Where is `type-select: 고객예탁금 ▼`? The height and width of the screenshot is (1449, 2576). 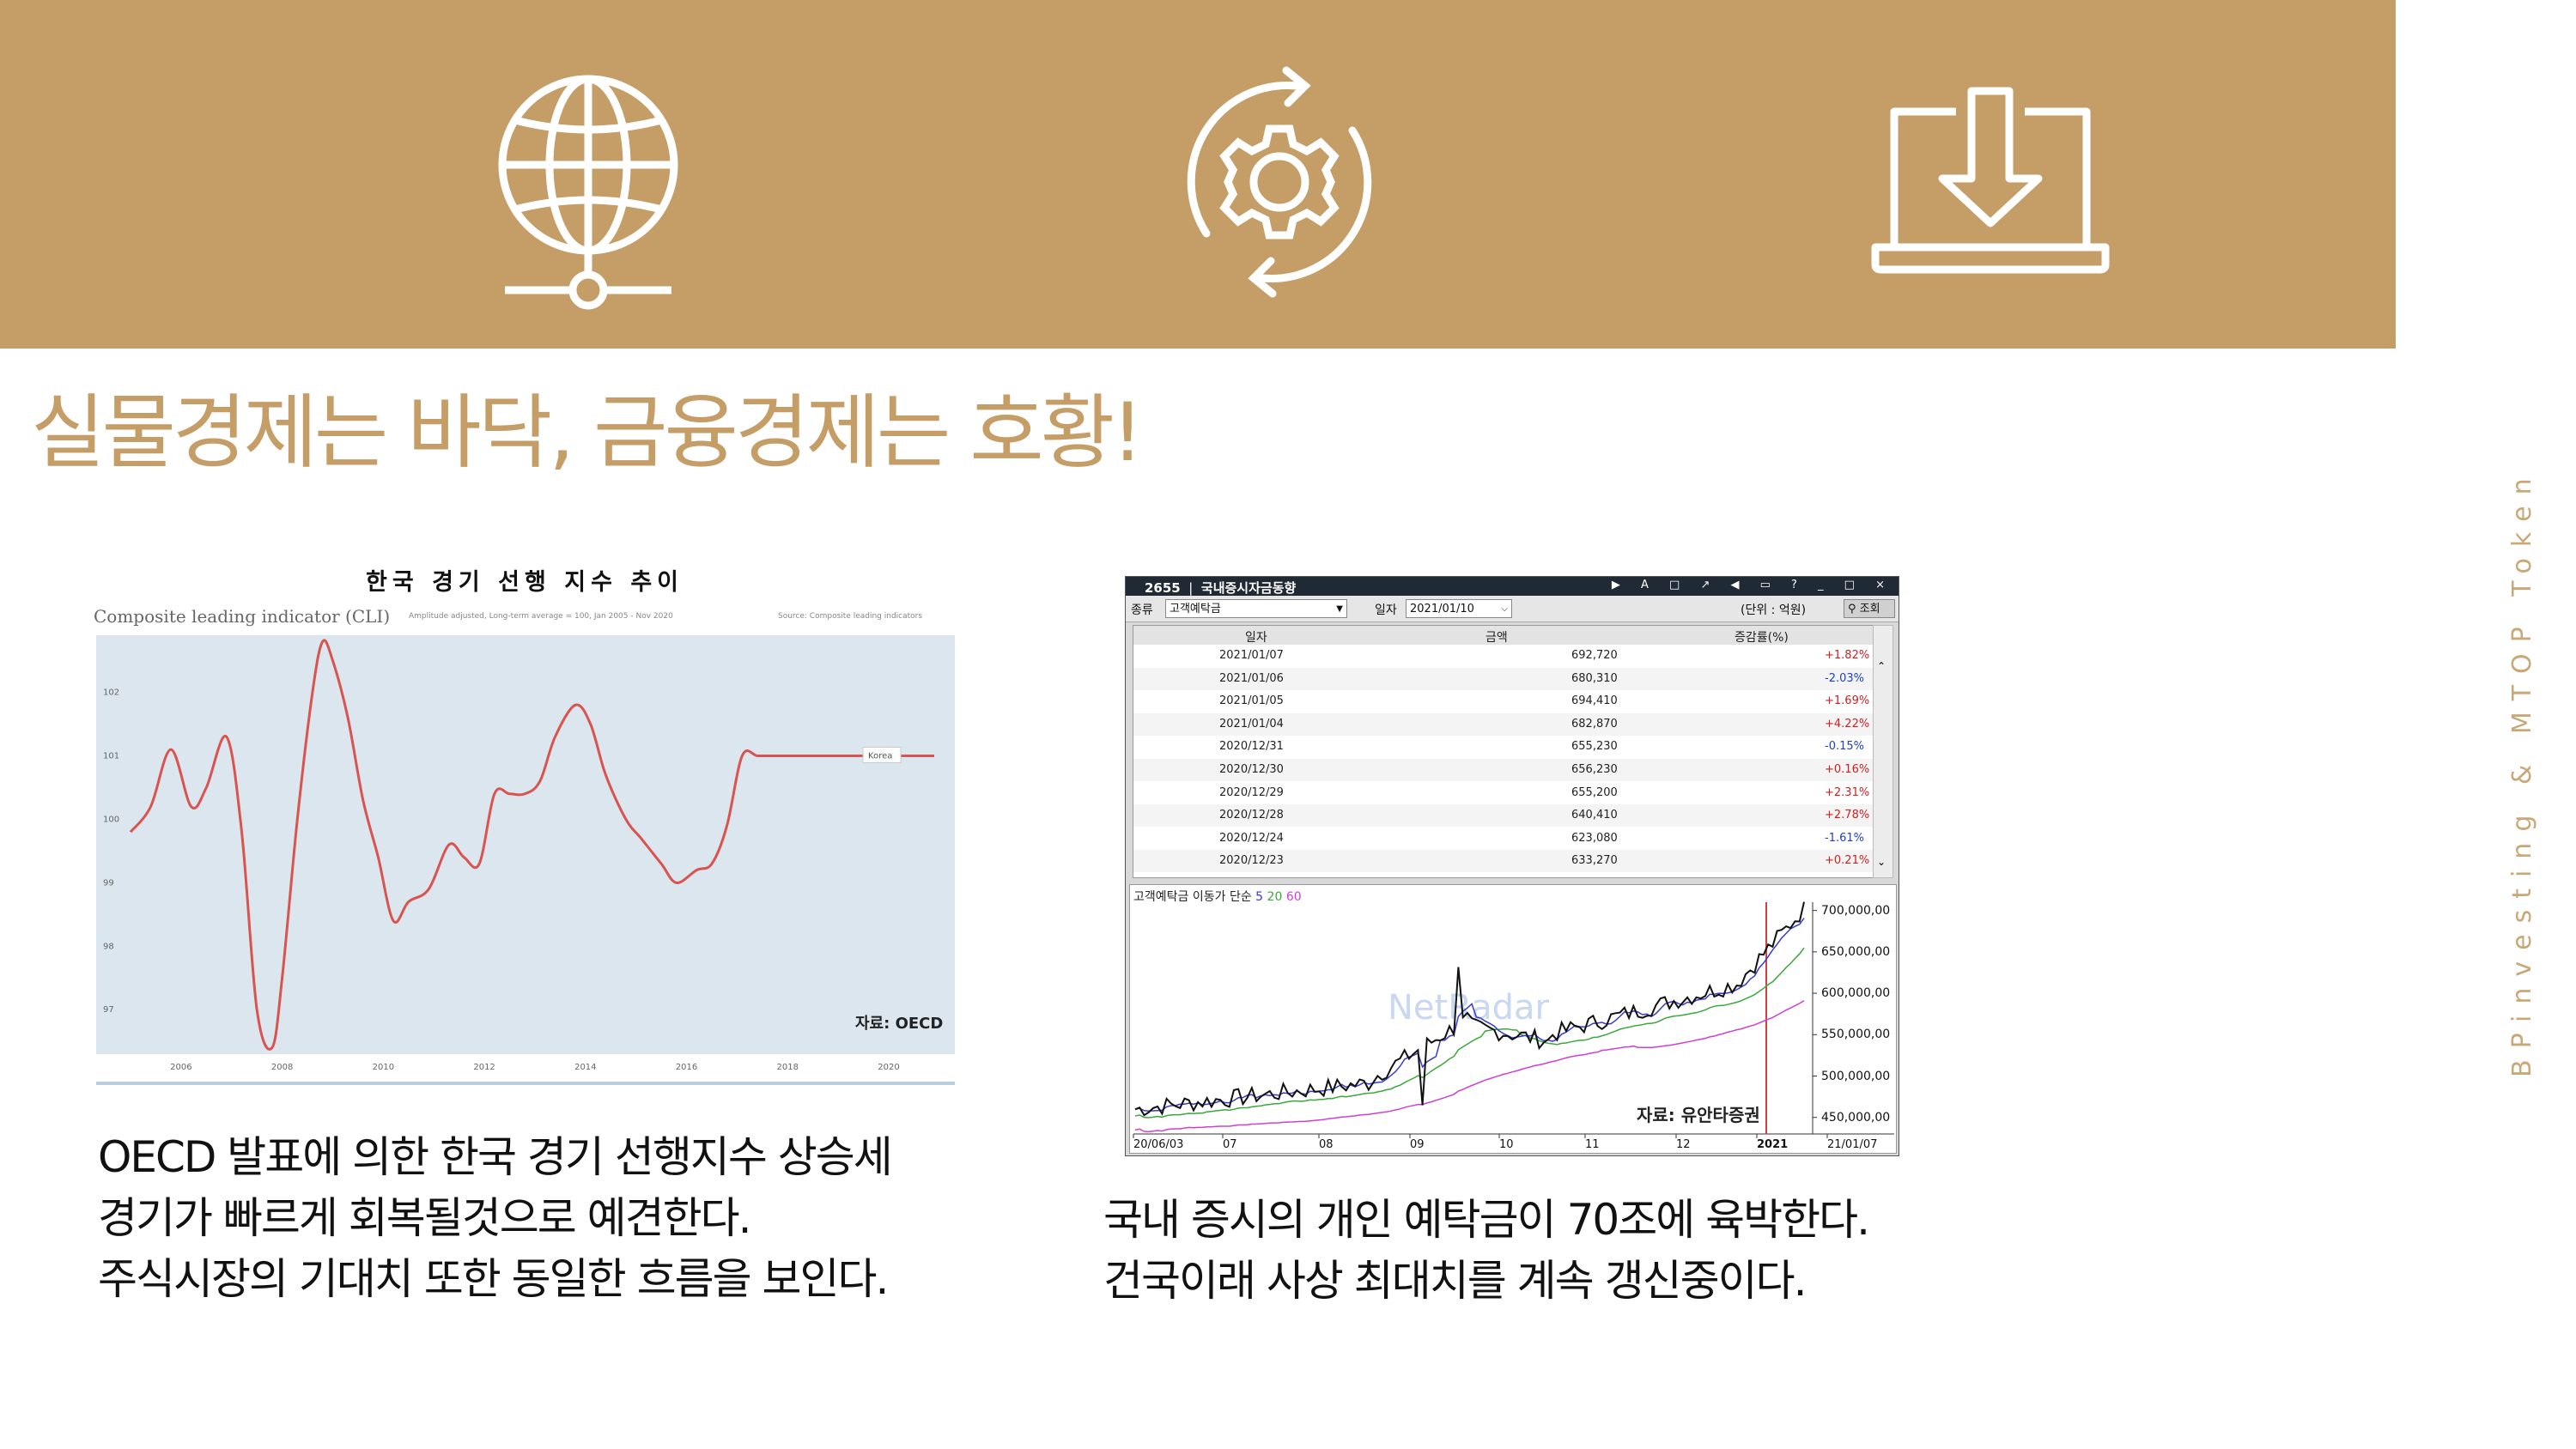 type-select: 고객예탁금 ▼ is located at coordinates (1256, 608).